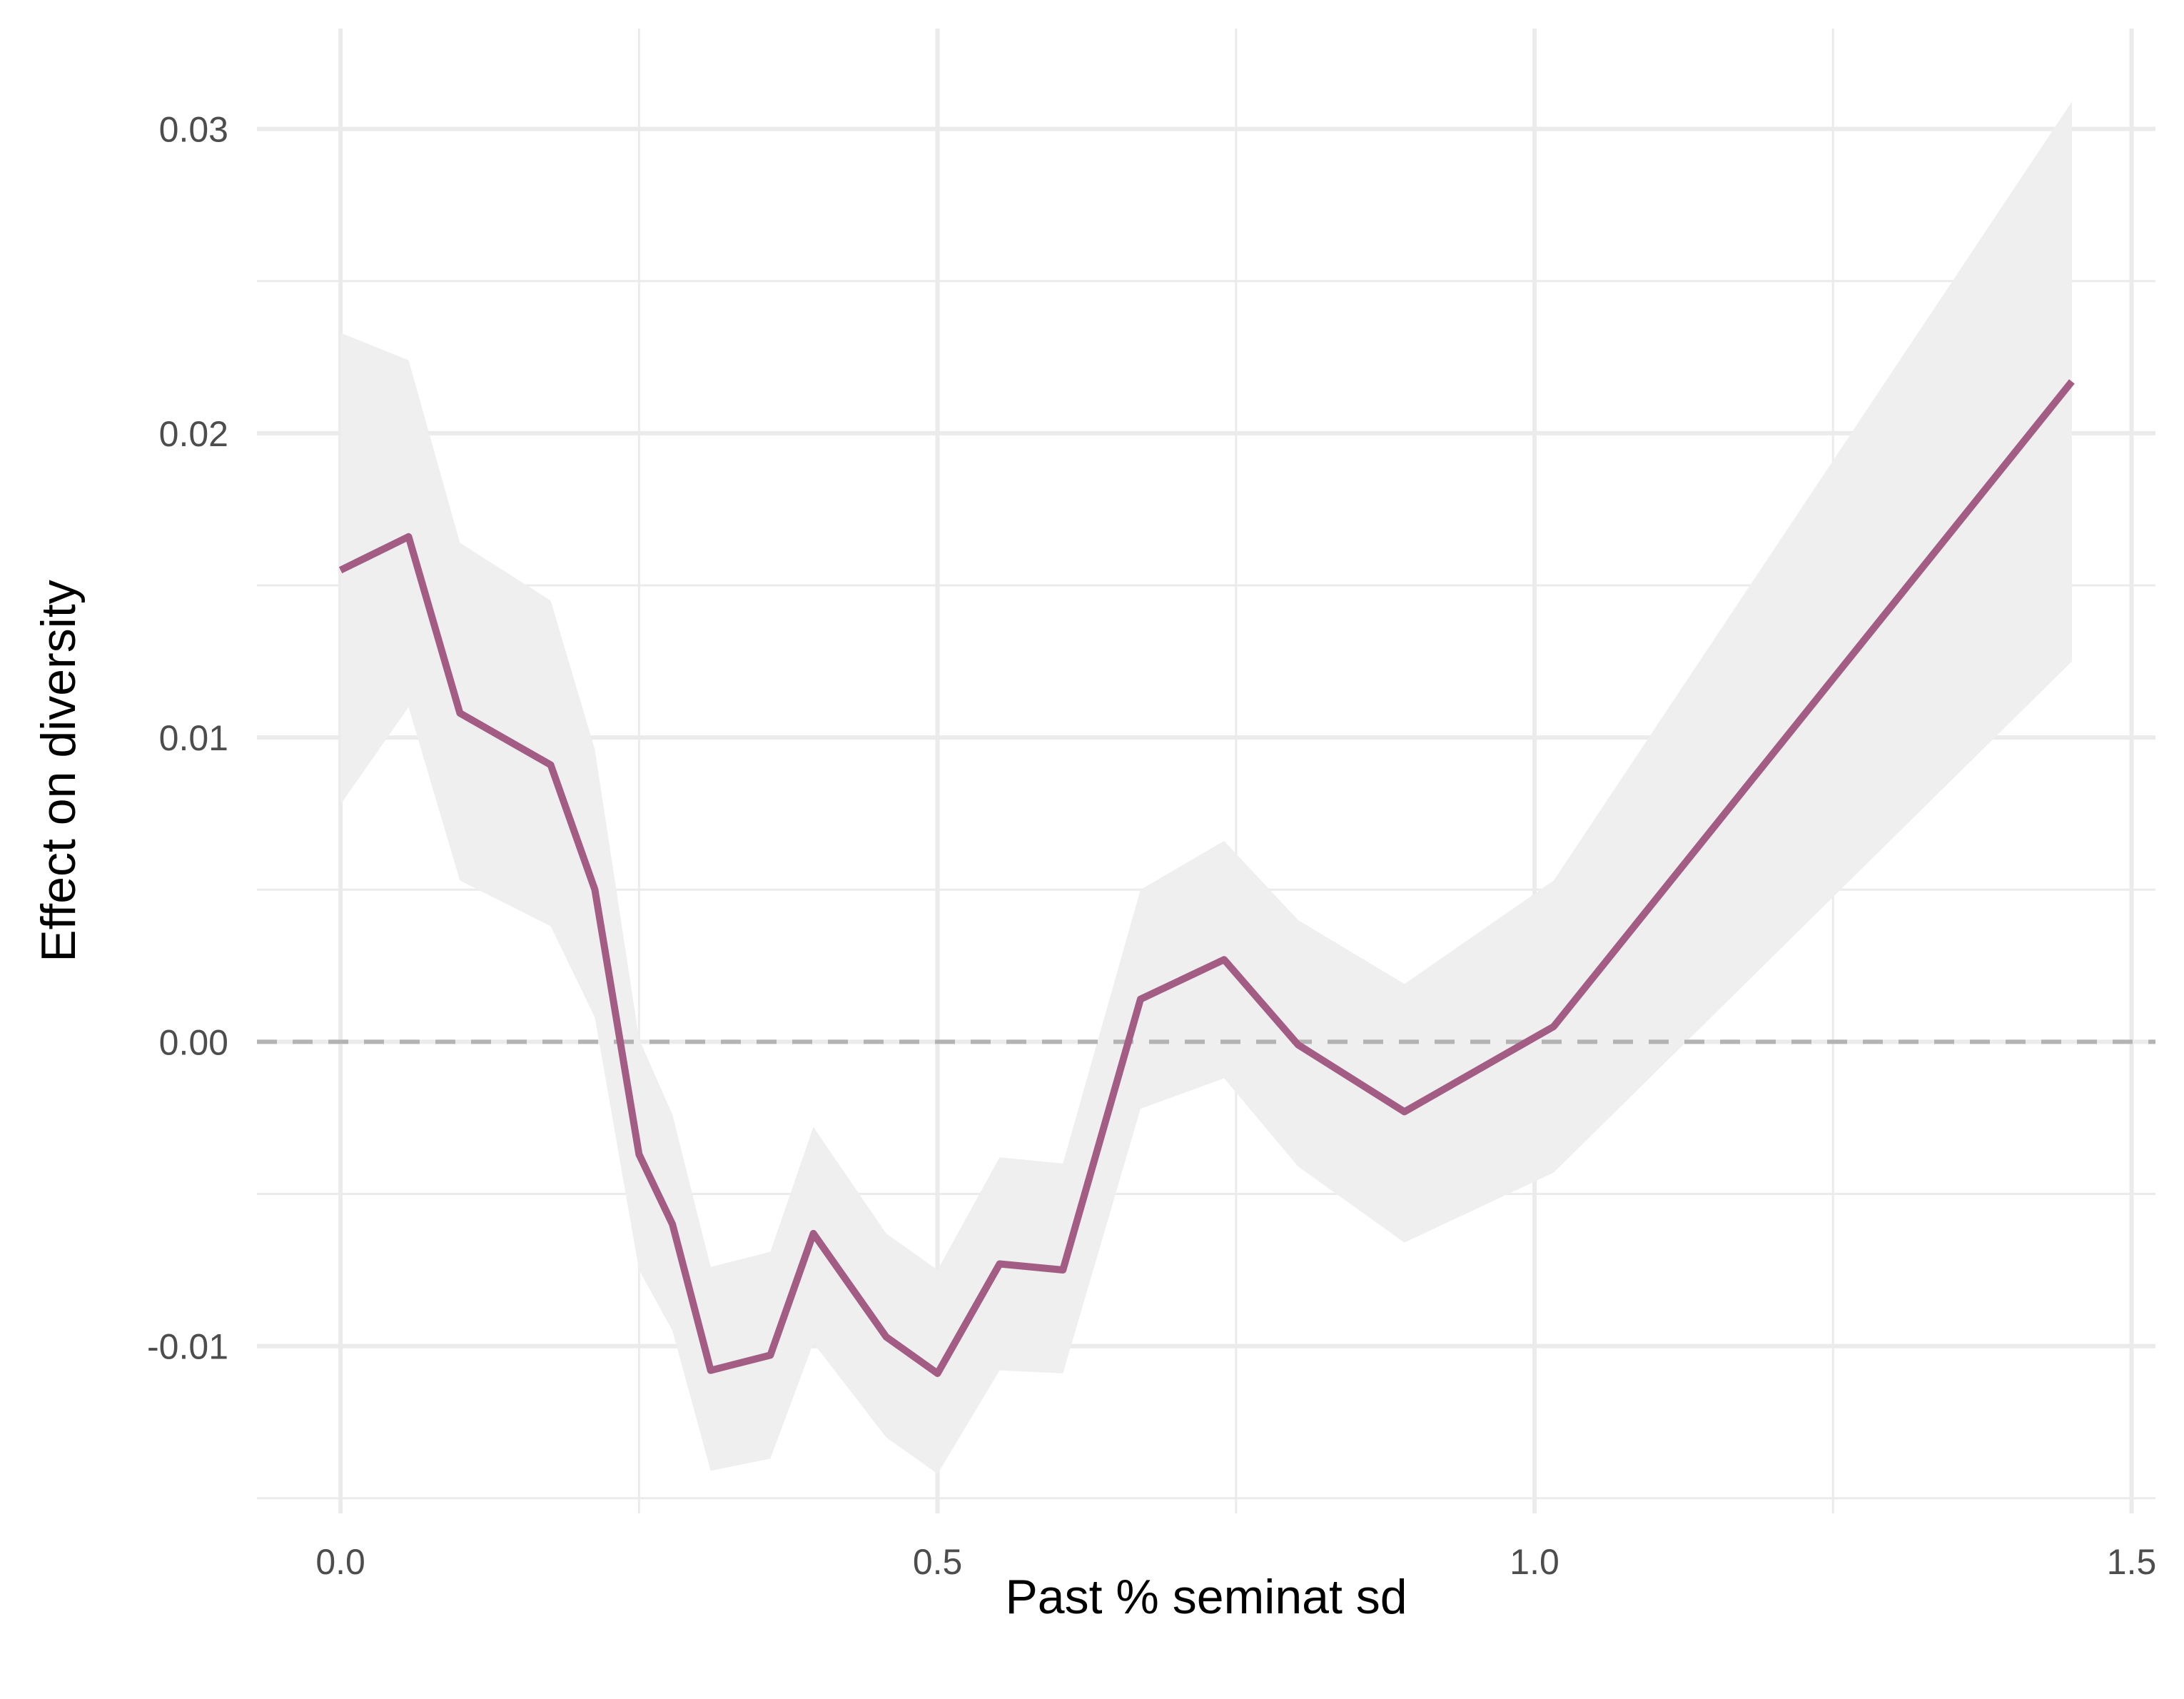  What do you see at coordinates (1235, 1562) in the screenshot?
I see `x-tick-labels: 0.0 0.5 1.0 1.5` at bounding box center [1235, 1562].